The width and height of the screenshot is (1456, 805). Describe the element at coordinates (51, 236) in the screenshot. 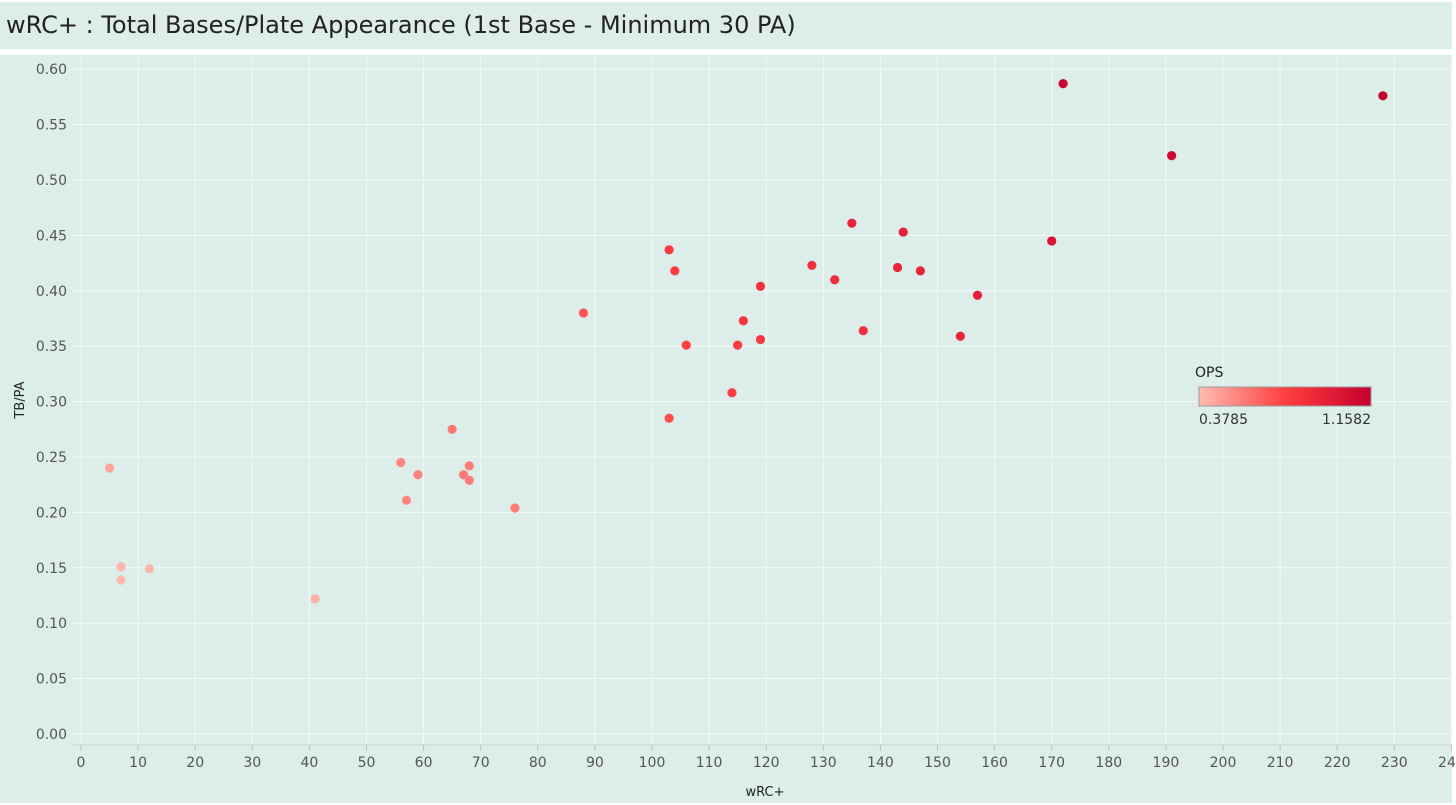

I see `y-tick-label: 0.45` at that location.